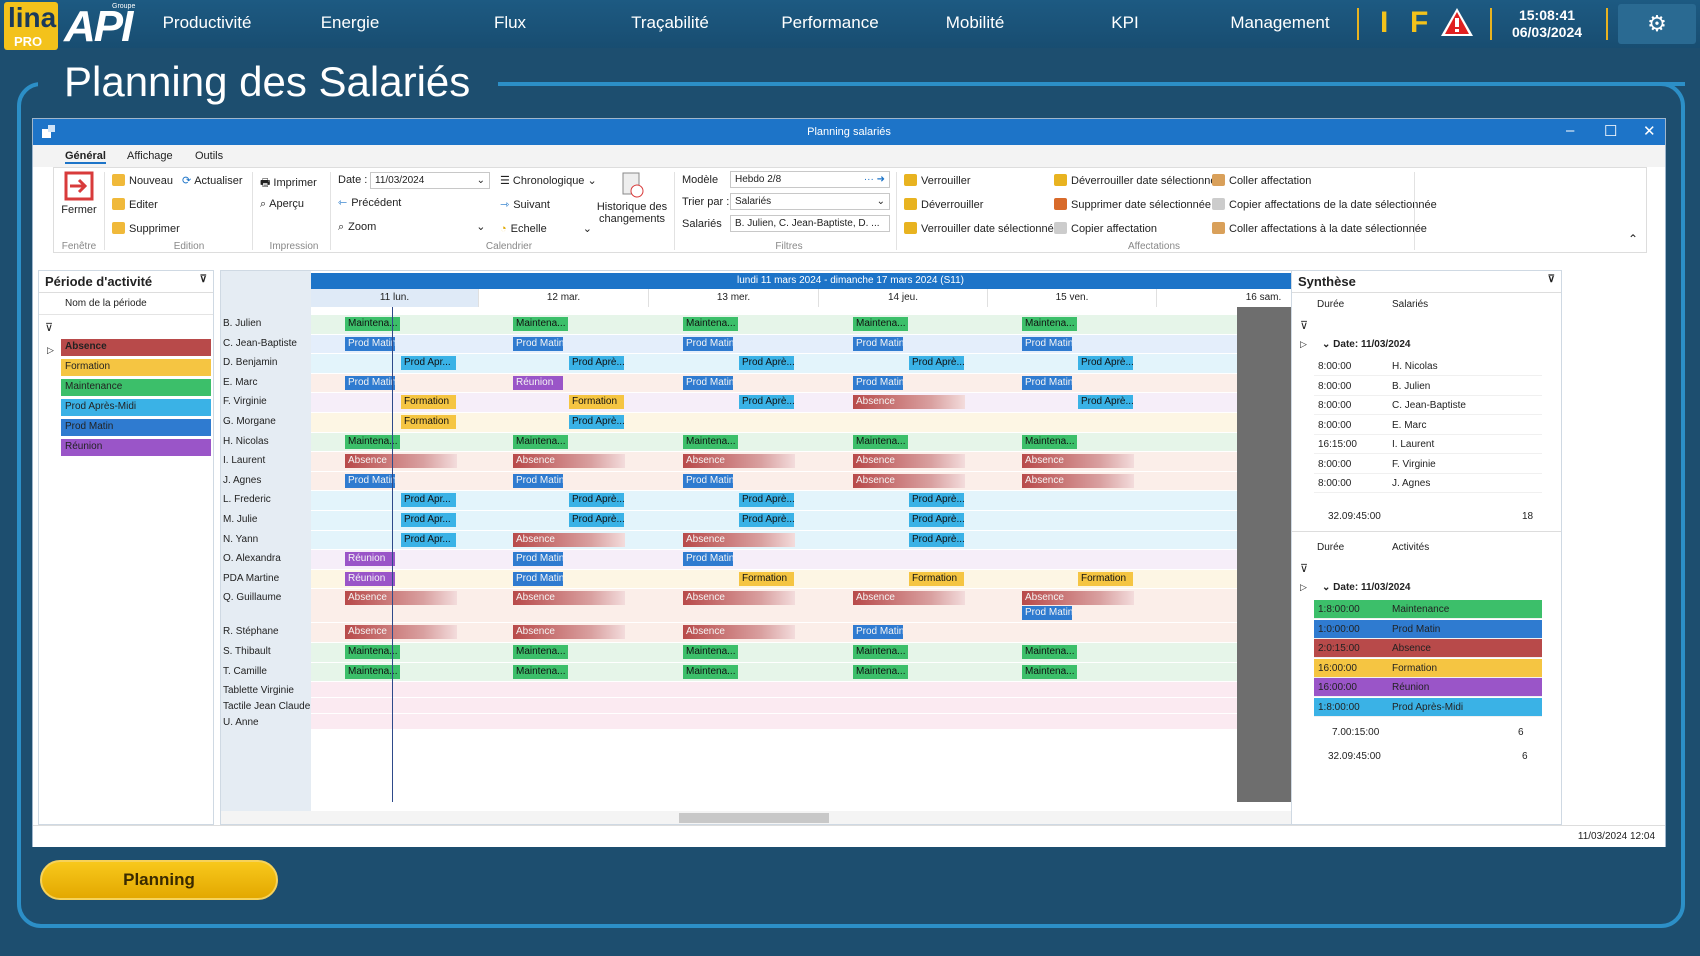  Describe the element at coordinates (247, 500) in the screenshot. I see `employee-name: L. Frederic` at that location.